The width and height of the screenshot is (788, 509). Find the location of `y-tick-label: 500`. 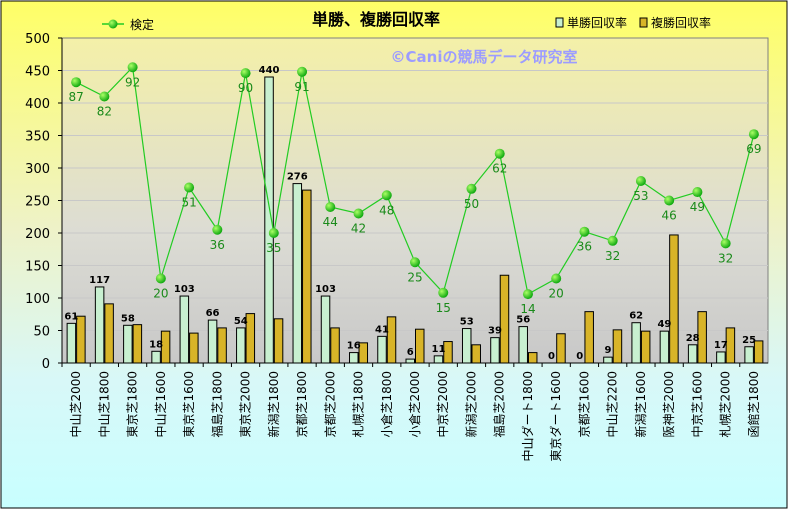

y-tick-label: 500 is located at coordinates (37, 39).